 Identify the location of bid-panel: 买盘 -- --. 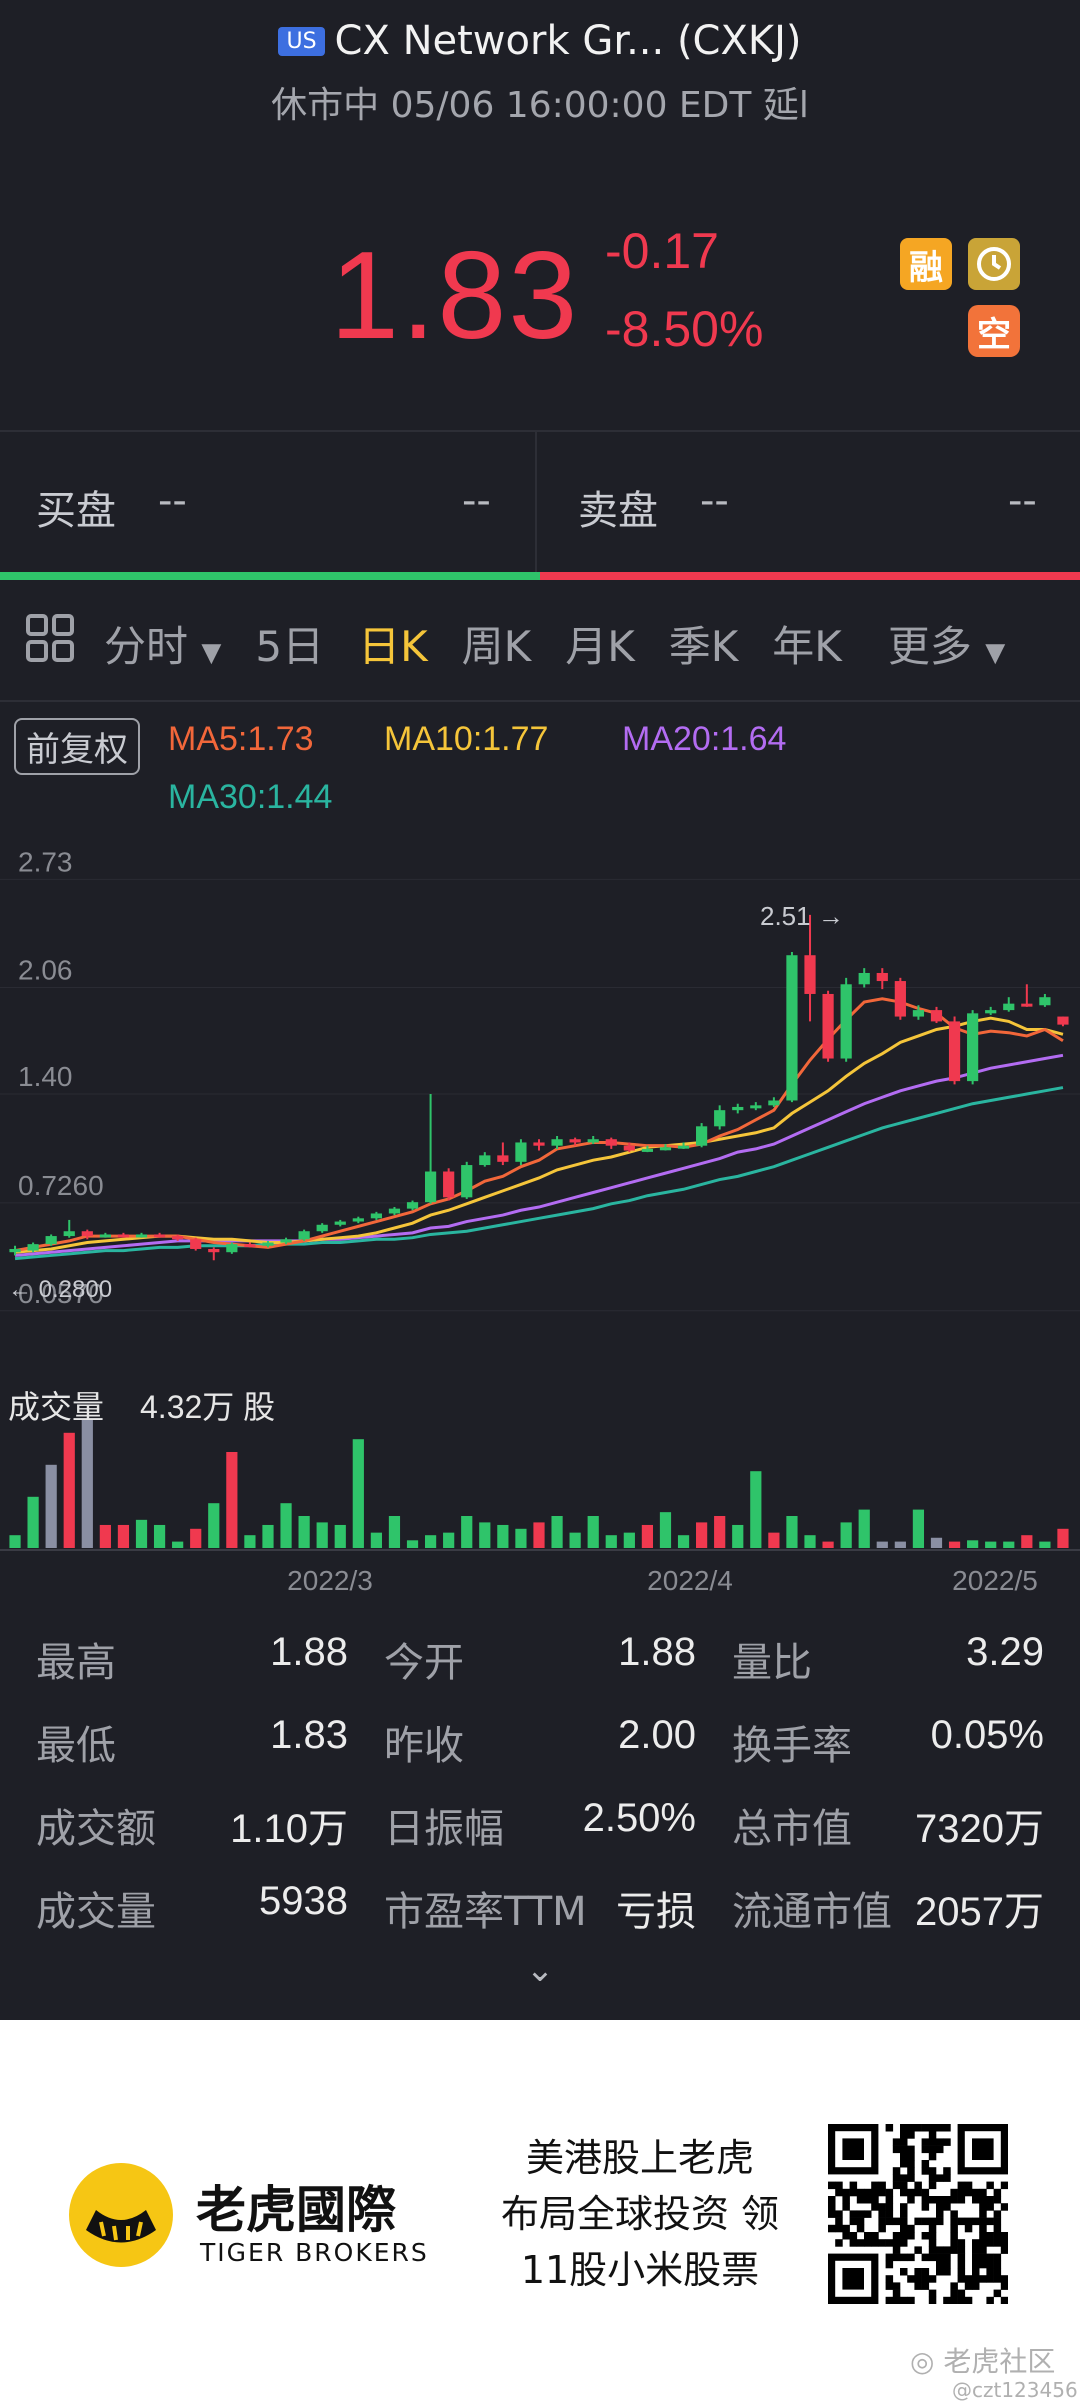
(267, 502).